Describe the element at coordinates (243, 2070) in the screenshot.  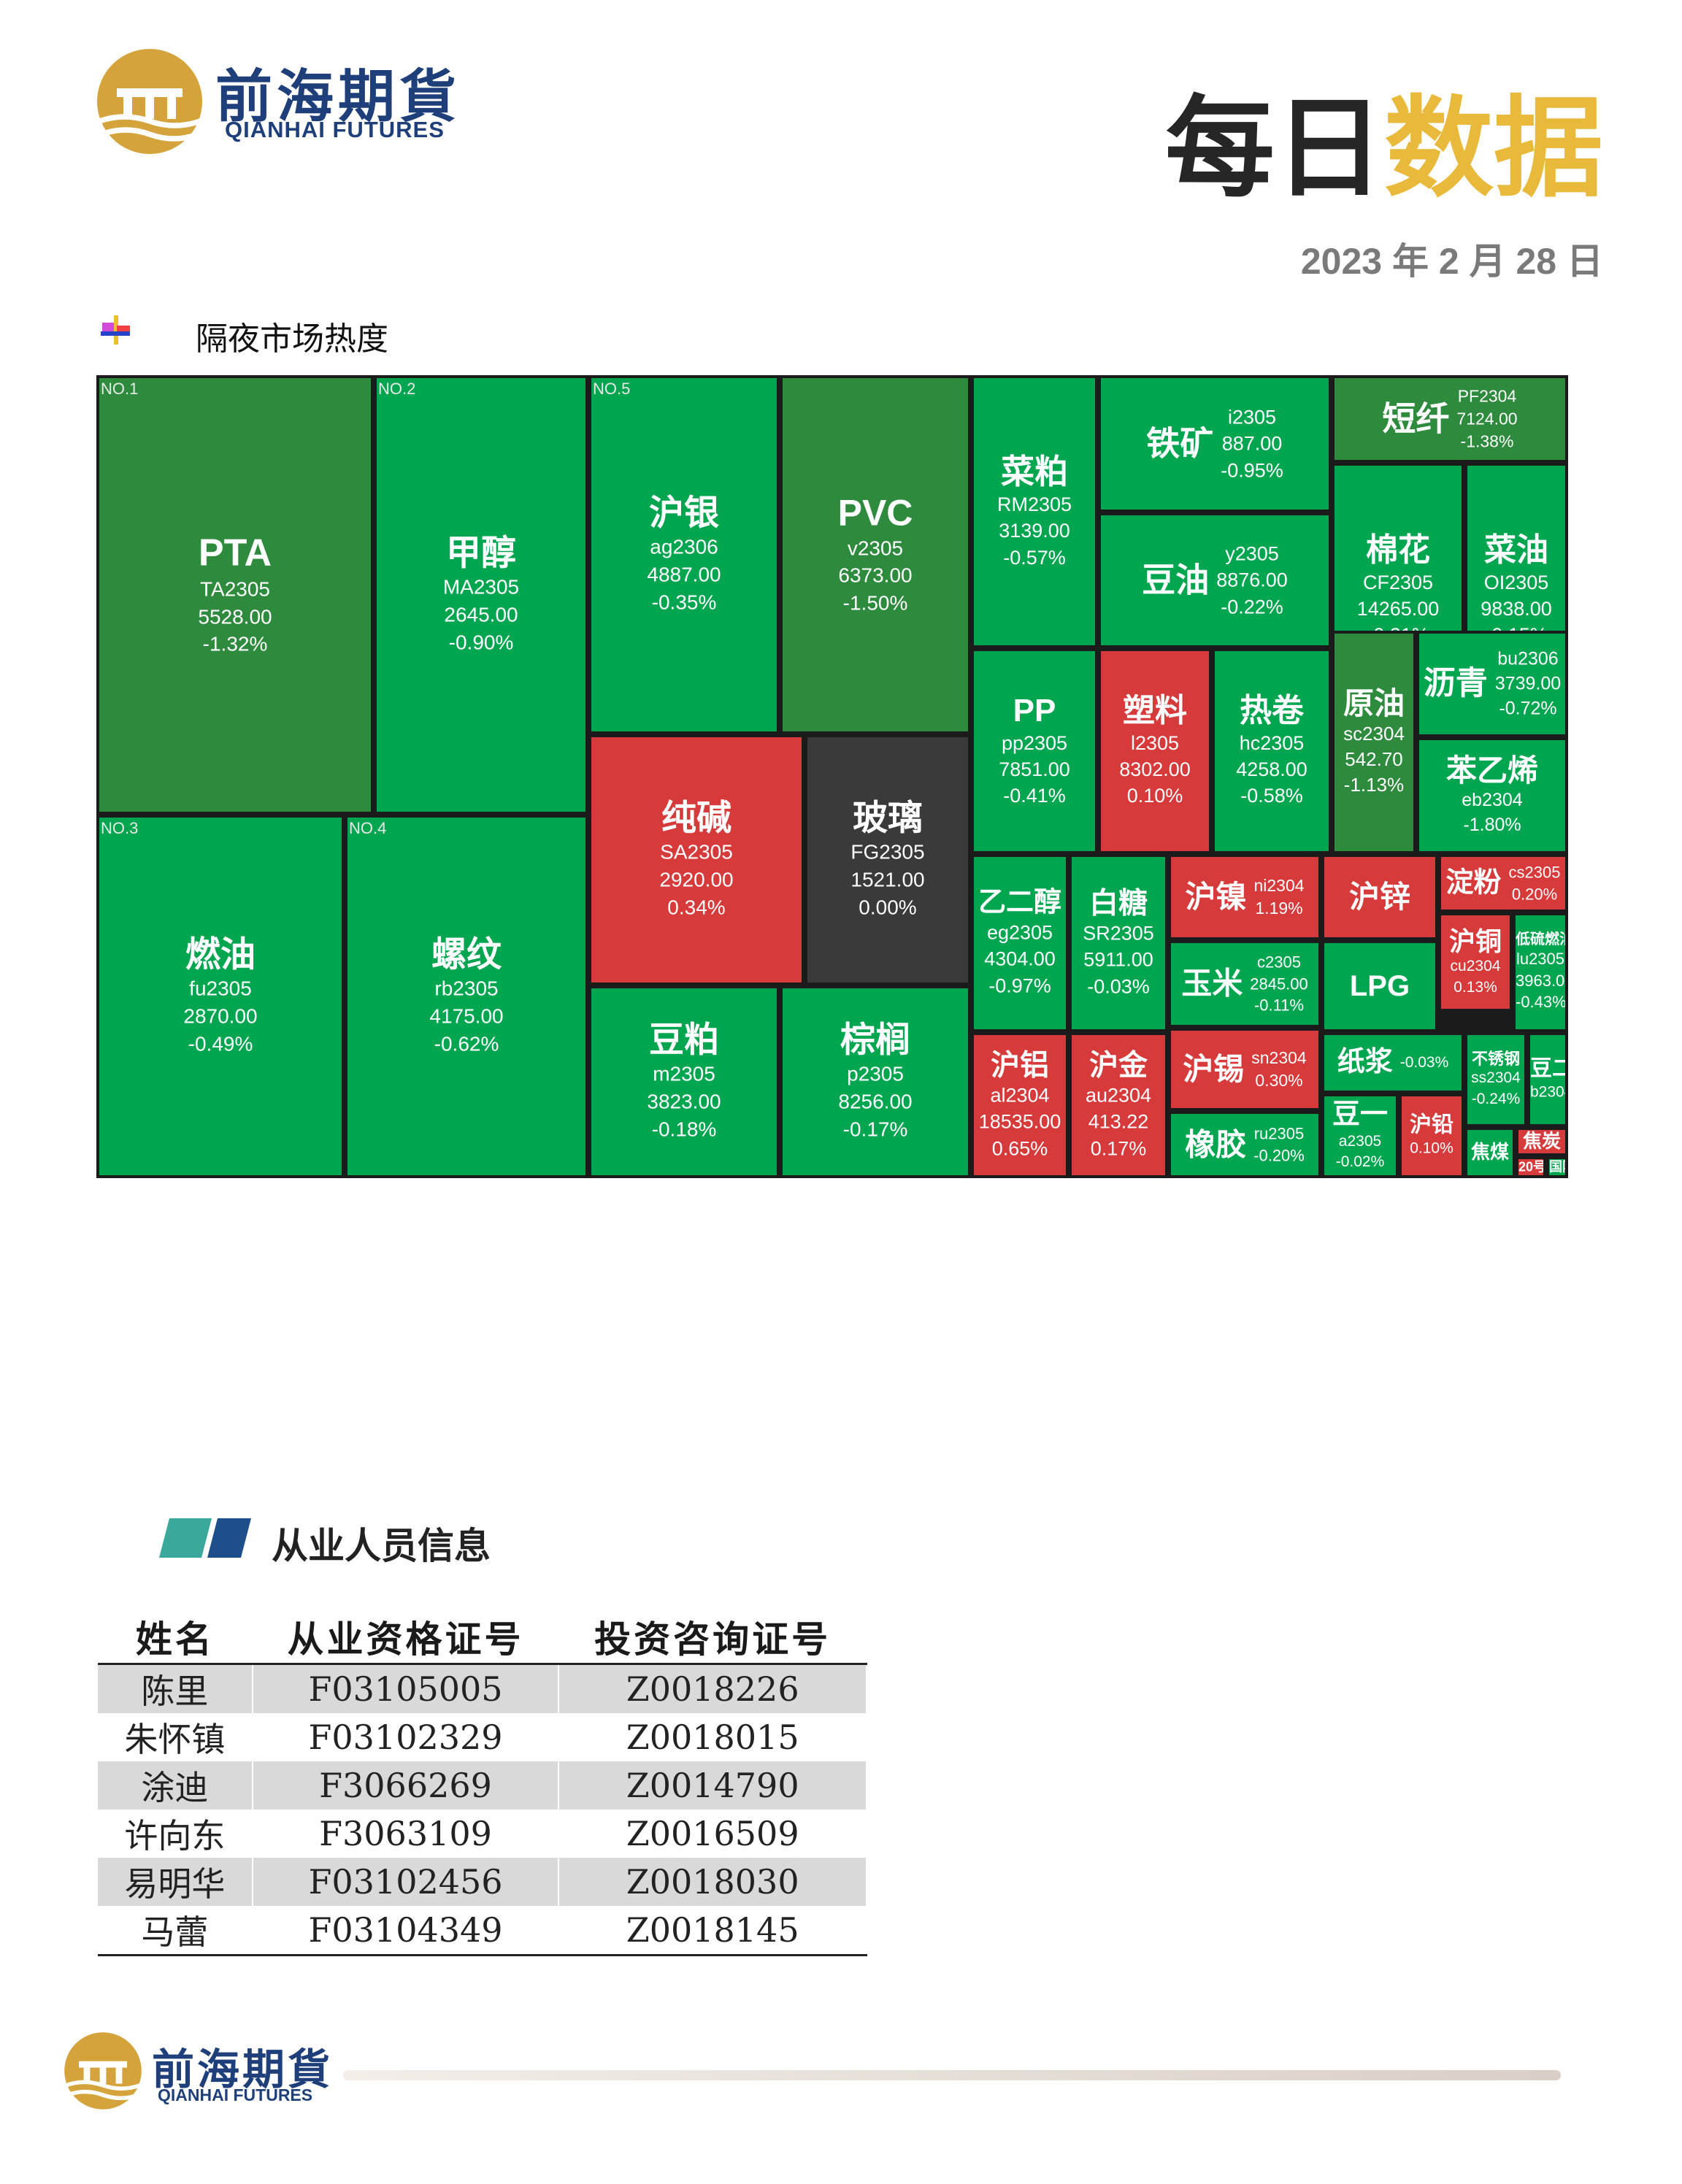
I see `footer-brand-cn: 前海期貨` at that location.